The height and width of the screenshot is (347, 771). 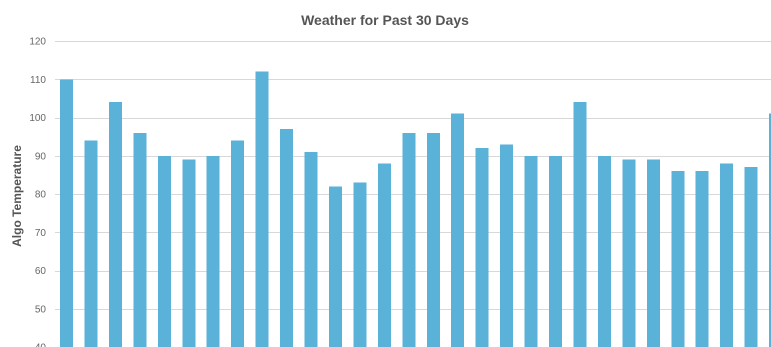 I want to click on y-tick-label: 60, so click(x=41, y=271).